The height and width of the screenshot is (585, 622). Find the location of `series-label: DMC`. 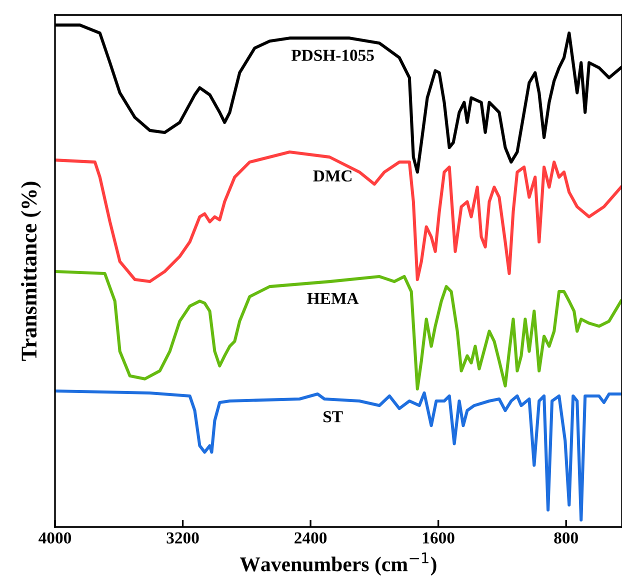

series-label: DMC is located at coordinates (332, 176).